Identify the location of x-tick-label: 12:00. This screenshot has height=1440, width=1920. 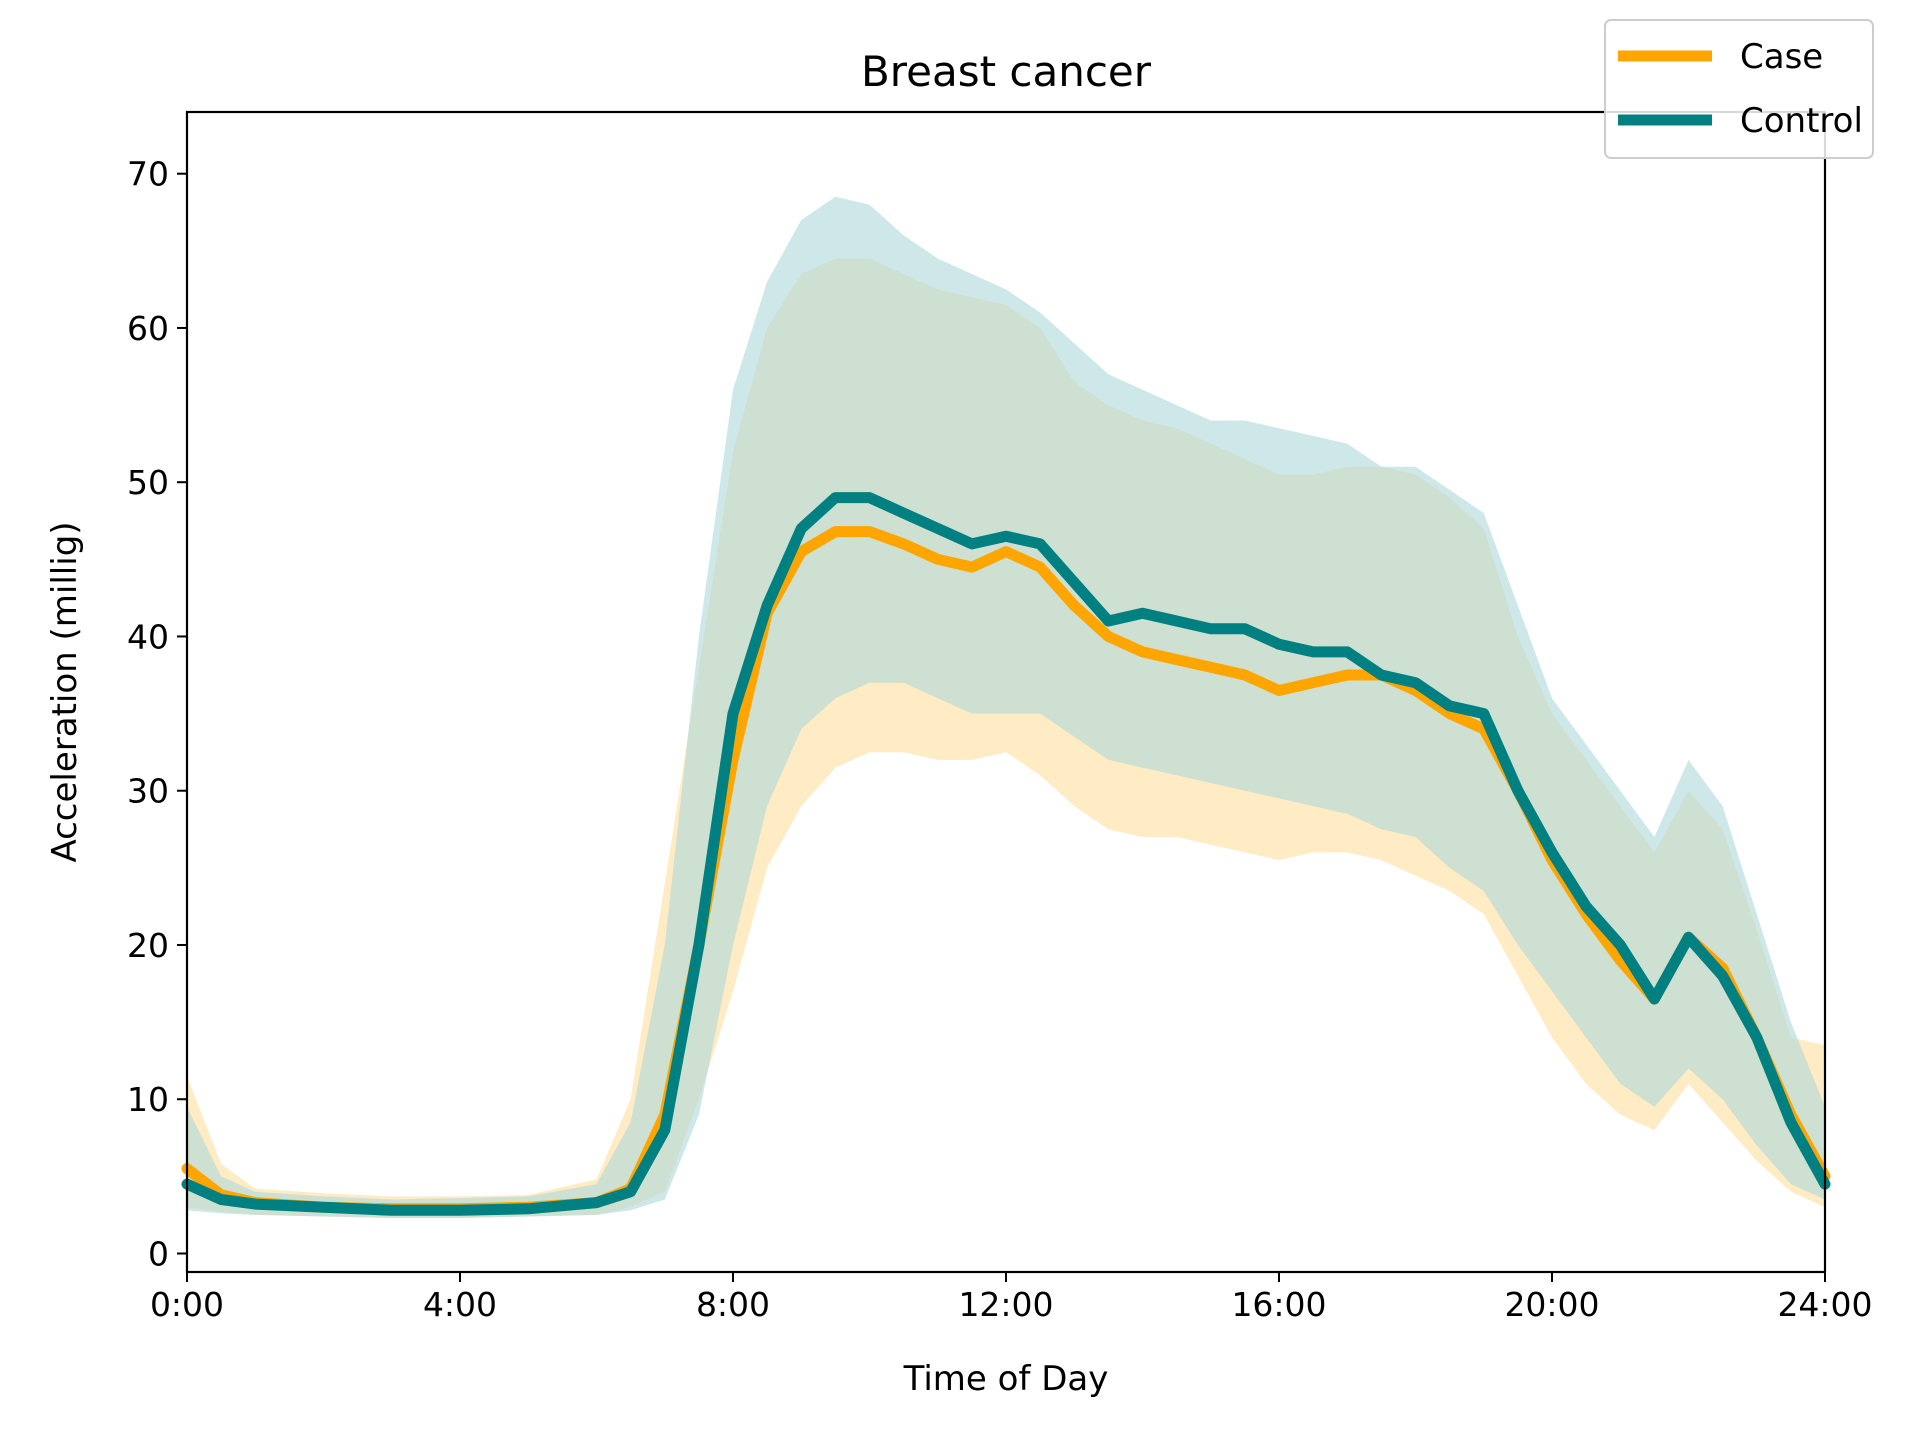
(1005, 1304).